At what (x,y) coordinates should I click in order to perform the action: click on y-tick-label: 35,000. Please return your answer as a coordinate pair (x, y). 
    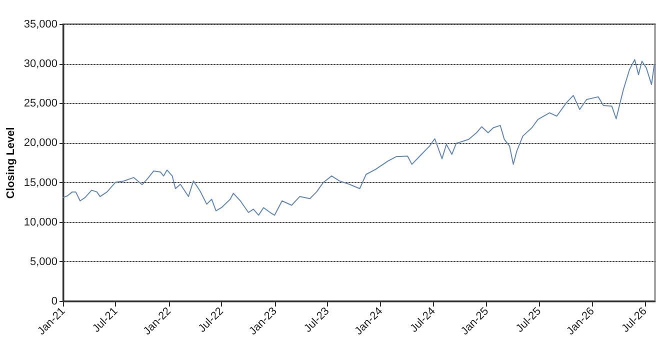
    Looking at the image, I should click on (41, 24).